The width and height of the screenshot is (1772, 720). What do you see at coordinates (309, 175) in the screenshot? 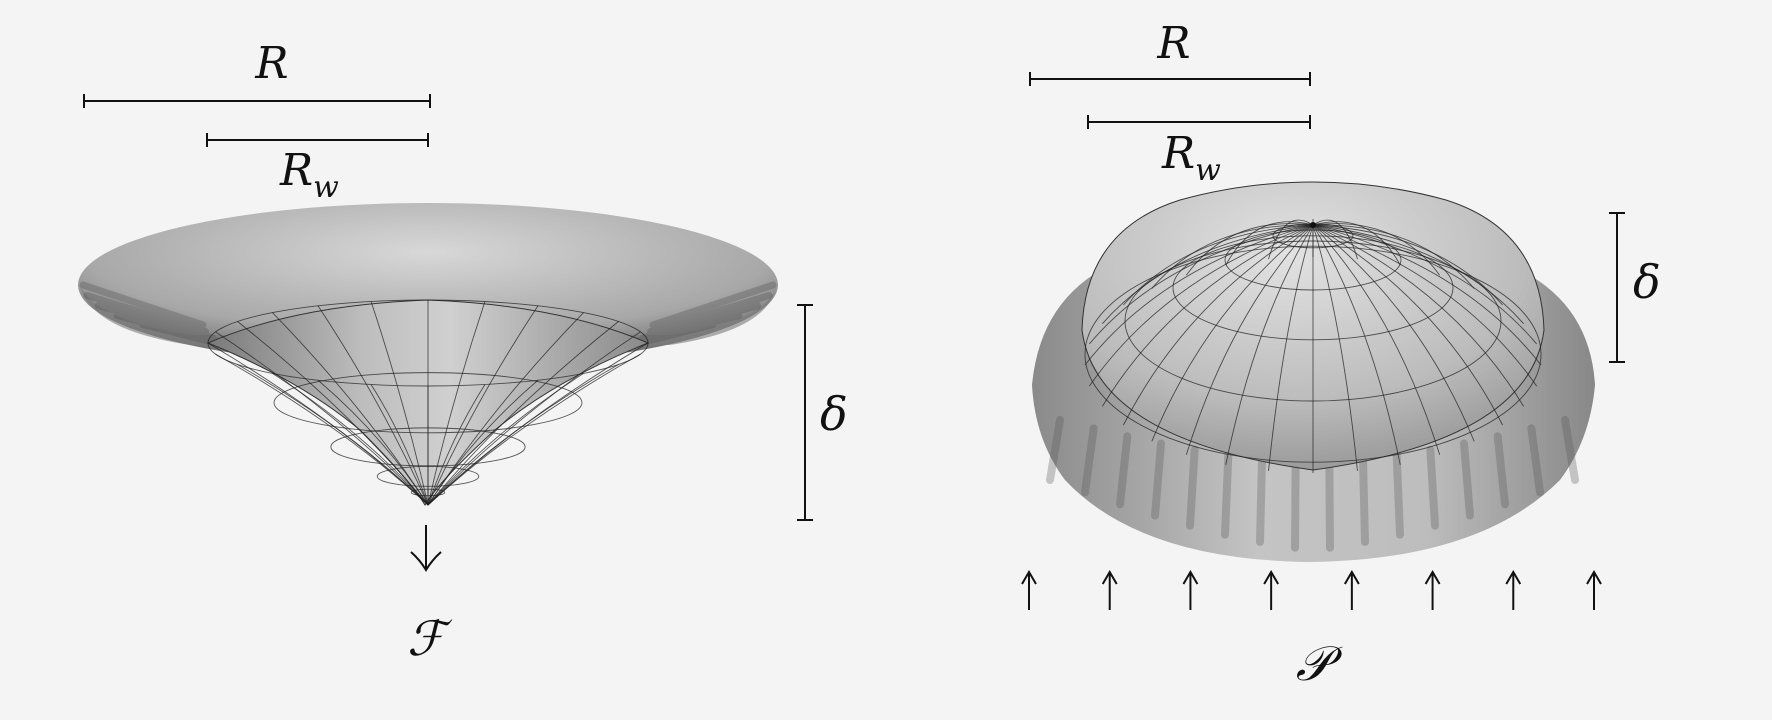
I see `left-inner-radius-label: Rw` at bounding box center [309, 175].